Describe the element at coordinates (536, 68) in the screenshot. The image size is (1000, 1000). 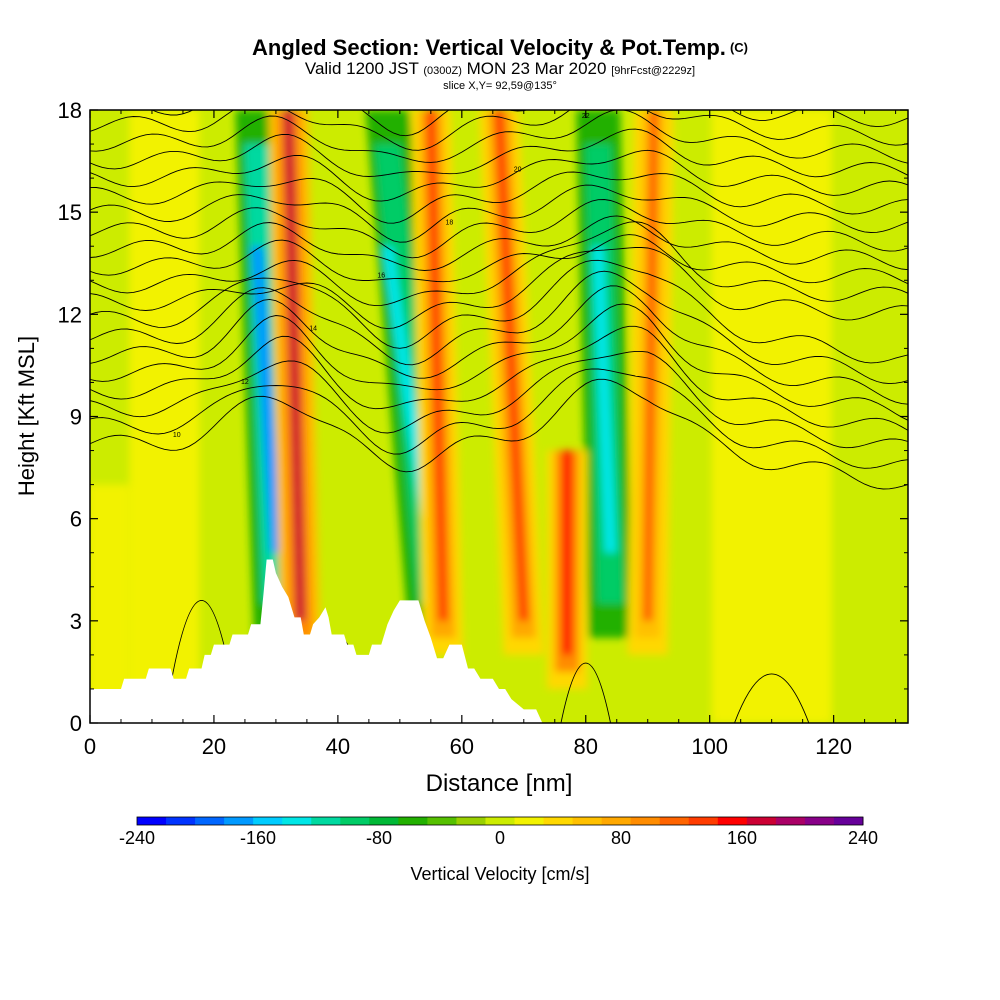
I see `subtitle-date: MON 23 Mar 2020` at that location.